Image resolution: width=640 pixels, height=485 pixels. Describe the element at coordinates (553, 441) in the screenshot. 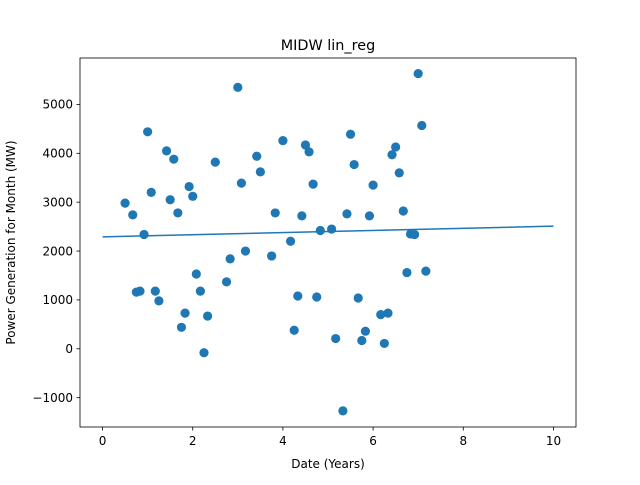

I see `x-tick-label: 10` at that location.